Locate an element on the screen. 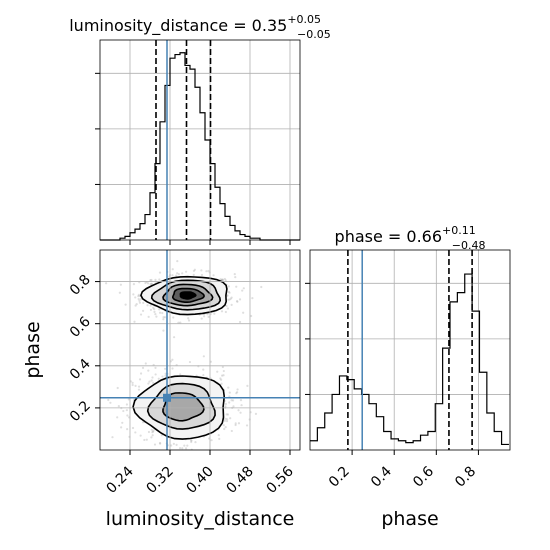 This screenshot has width=550, height=550. grid is located at coordinates (410, 350).